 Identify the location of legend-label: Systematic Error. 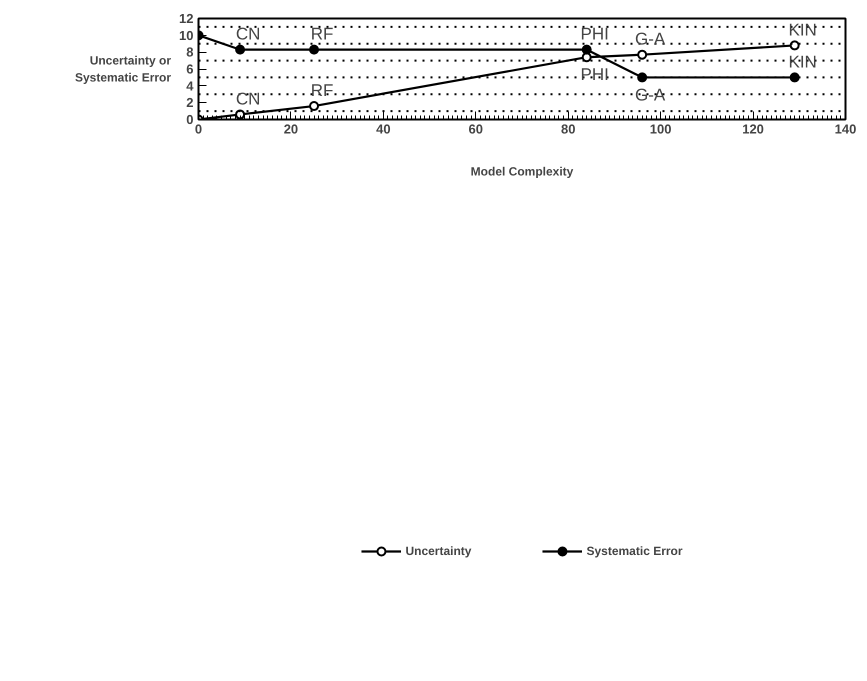
(634, 551).